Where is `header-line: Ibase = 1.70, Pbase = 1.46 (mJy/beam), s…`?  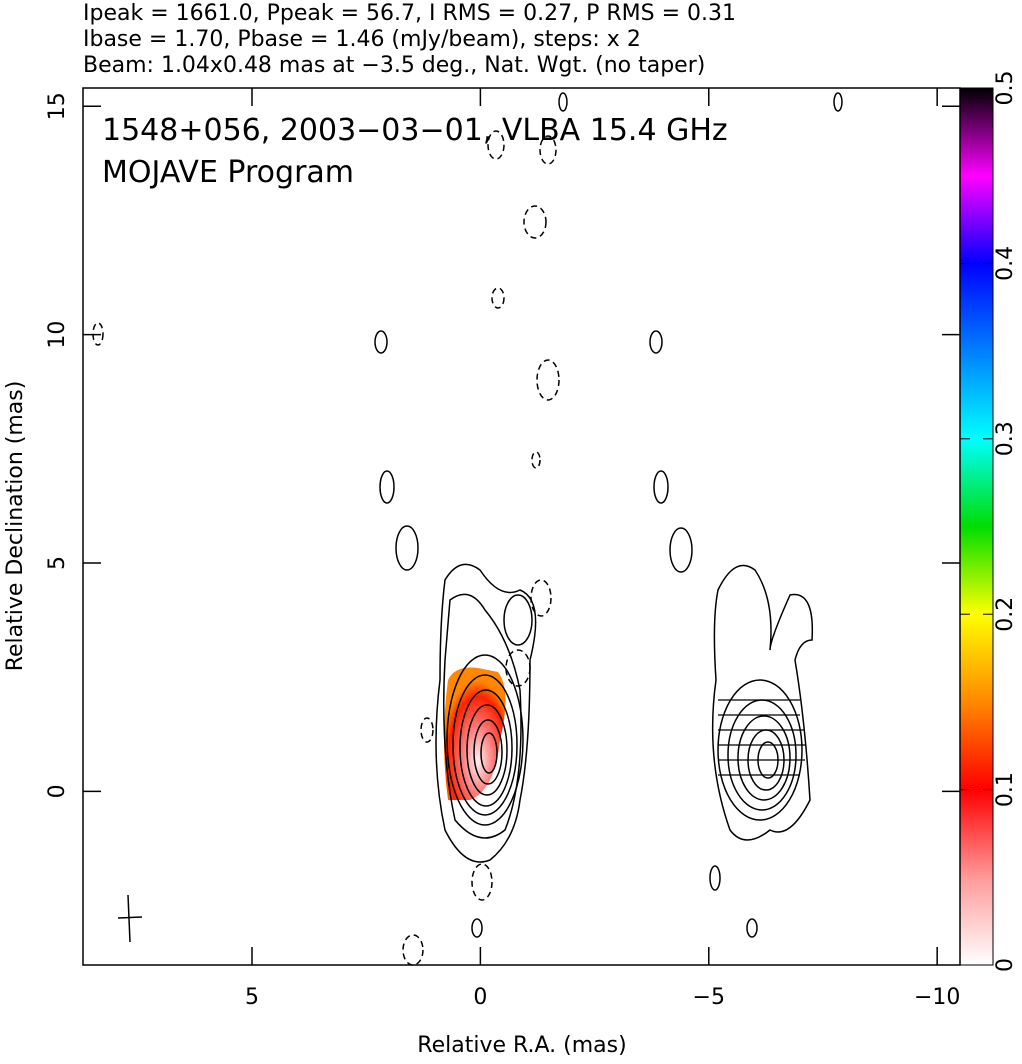 header-line: Ibase = 1.70, Pbase = 1.46 (mJy/beam), s… is located at coordinates (362, 39).